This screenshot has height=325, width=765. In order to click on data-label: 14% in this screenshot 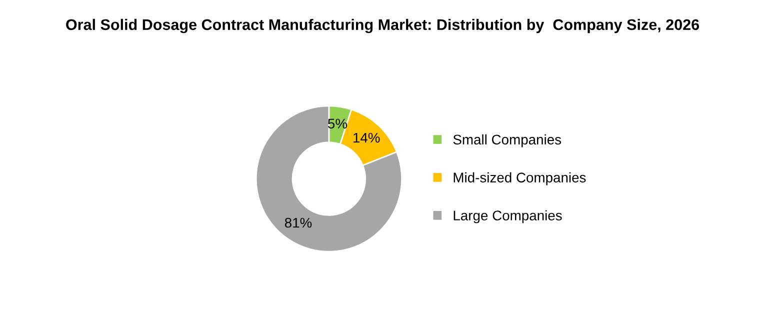, I will do `click(367, 137)`.